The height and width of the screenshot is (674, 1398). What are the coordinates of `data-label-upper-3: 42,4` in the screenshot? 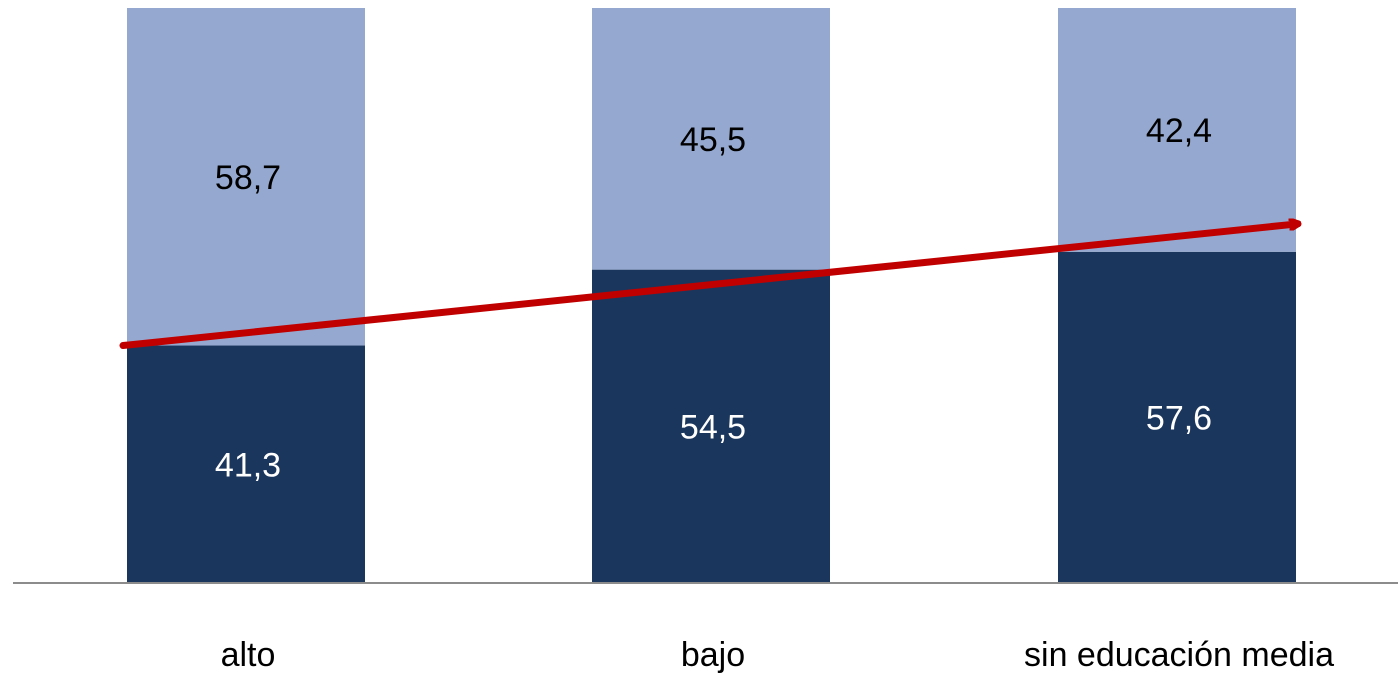 It's located at (1179, 131).